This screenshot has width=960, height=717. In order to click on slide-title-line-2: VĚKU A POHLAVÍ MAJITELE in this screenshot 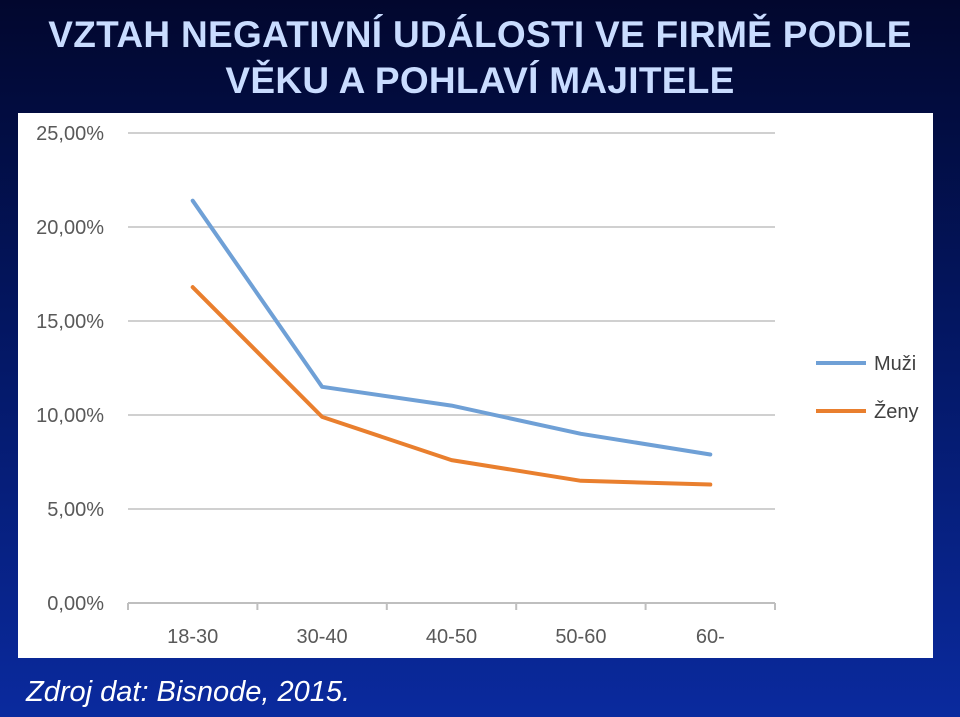, I will do `click(480, 80)`.